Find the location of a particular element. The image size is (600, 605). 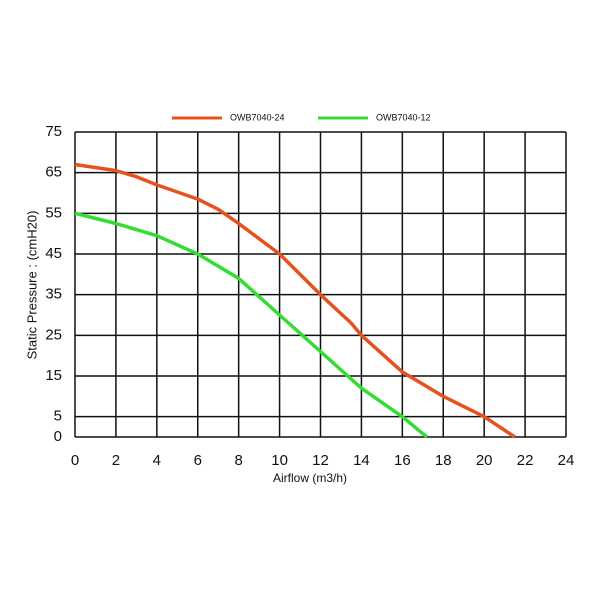

x-tick-label: 6 is located at coordinates (198, 460).